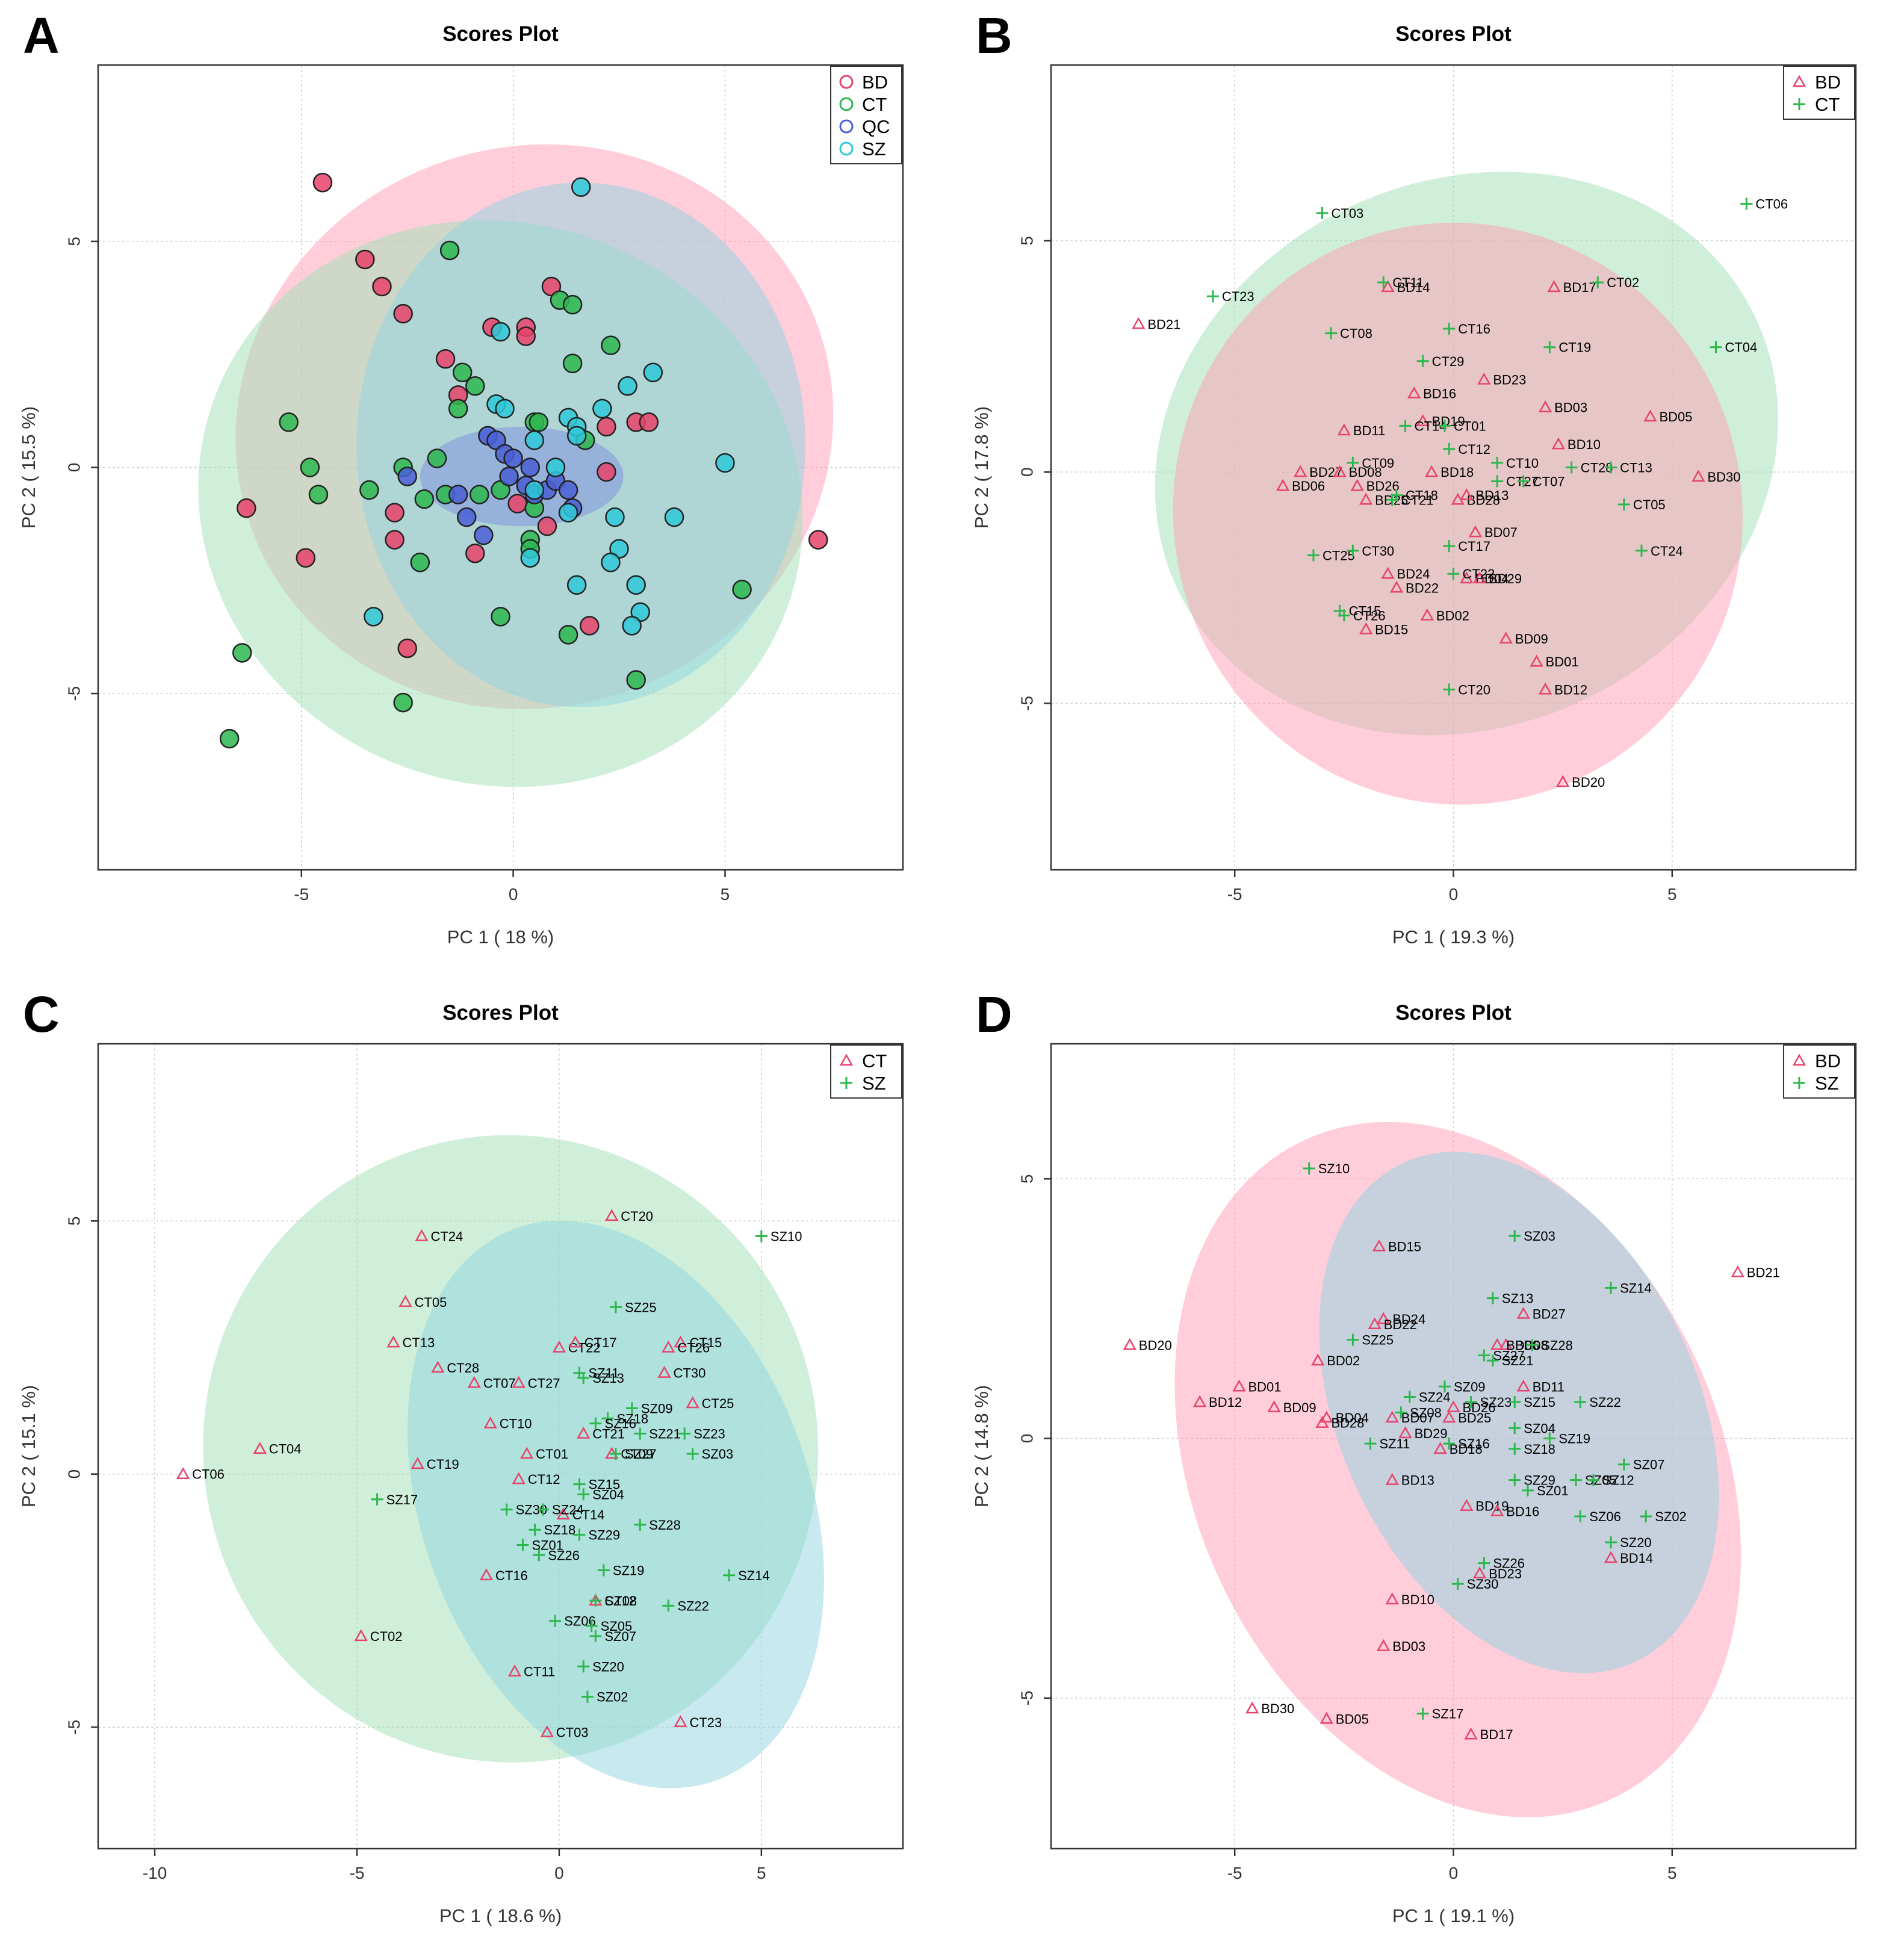 The width and height of the screenshot is (1904, 1954). Describe the element at coordinates (637, 1454) in the screenshot. I see `point-label: CT09` at that location.